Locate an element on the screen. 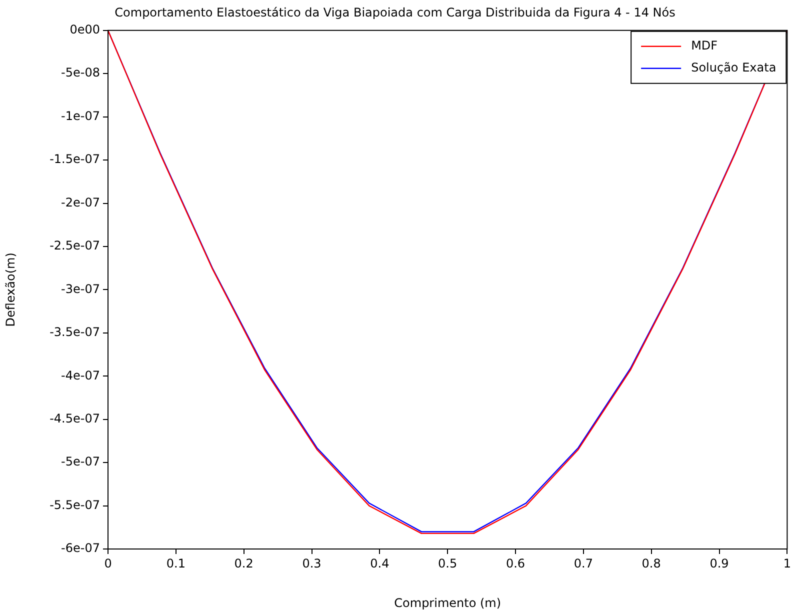 The image size is (794, 615). y-tick-label: -4.5e-07 is located at coordinates (75, 418).